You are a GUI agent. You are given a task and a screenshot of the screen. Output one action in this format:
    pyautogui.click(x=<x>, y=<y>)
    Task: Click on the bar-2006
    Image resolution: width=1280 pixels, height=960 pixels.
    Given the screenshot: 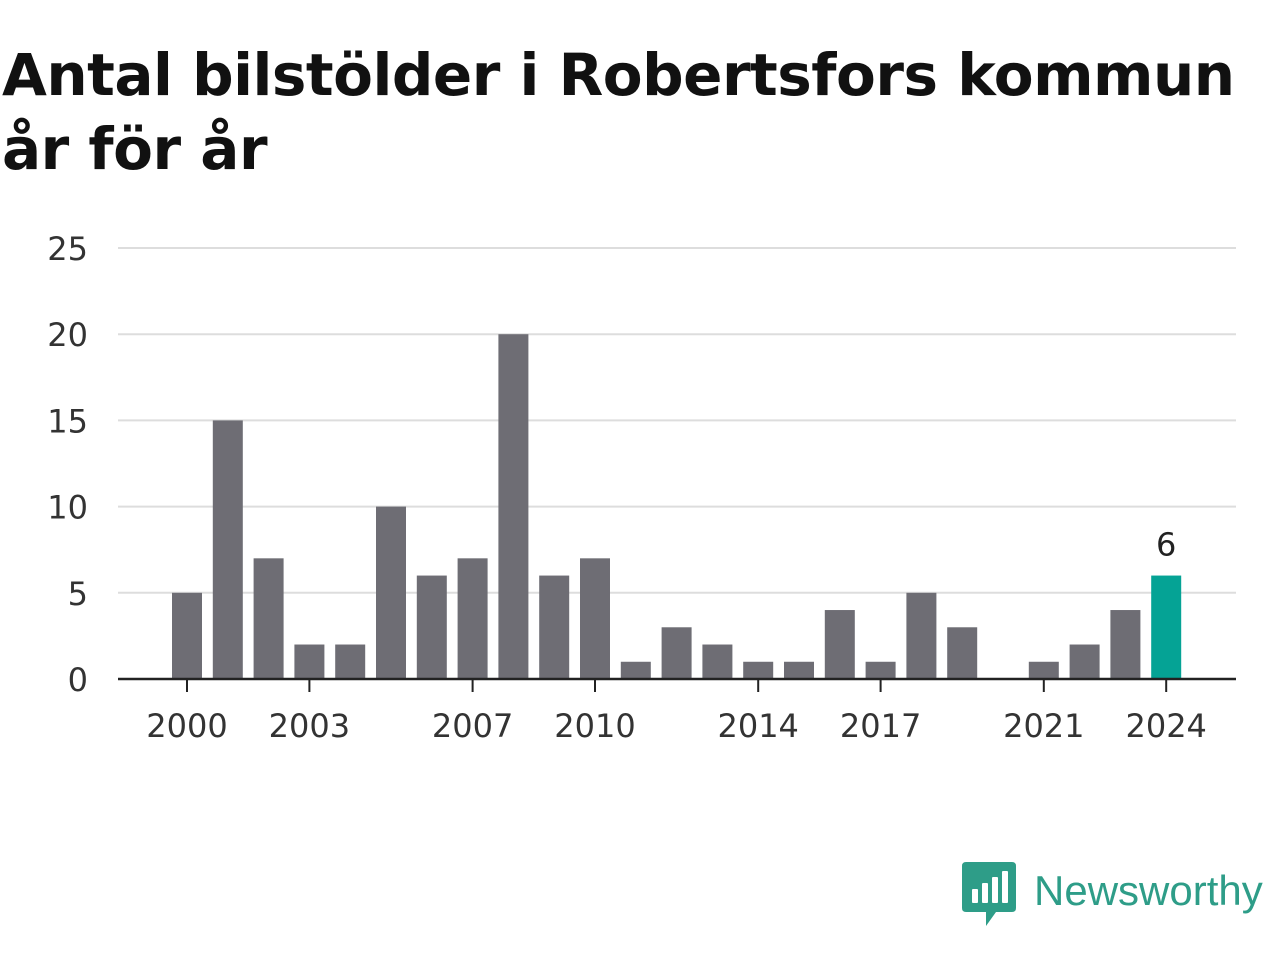 What is the action you would take?
    pyautogui.click(x=431, y=627)
    